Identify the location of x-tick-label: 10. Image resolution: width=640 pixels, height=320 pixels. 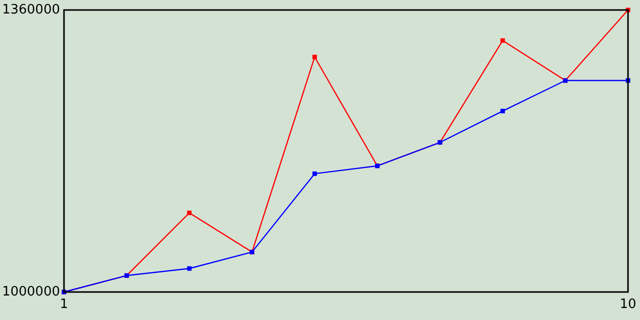
(628, 304).